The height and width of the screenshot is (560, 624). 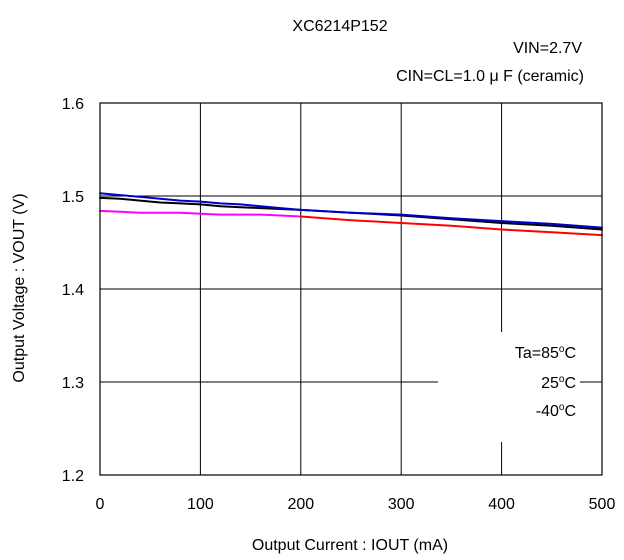 I want to click on legend: Ta=85oC 25oC -40oC, so click(x=509, y=387).